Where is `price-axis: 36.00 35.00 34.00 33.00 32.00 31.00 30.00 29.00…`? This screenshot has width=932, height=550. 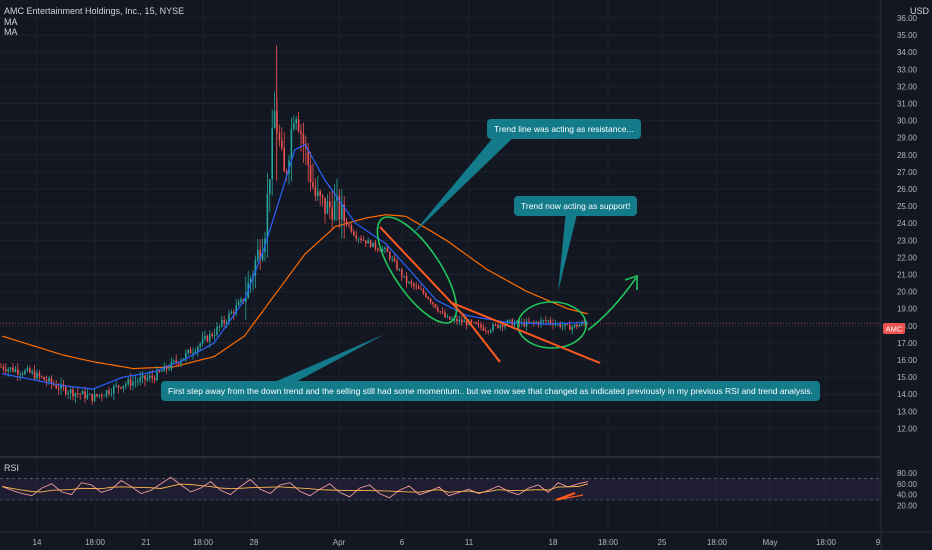 price-axis: 36.00 35.00 34.00 33.00 32.00 31.00 30.00 29.00… is located at coordinates (907, 223).